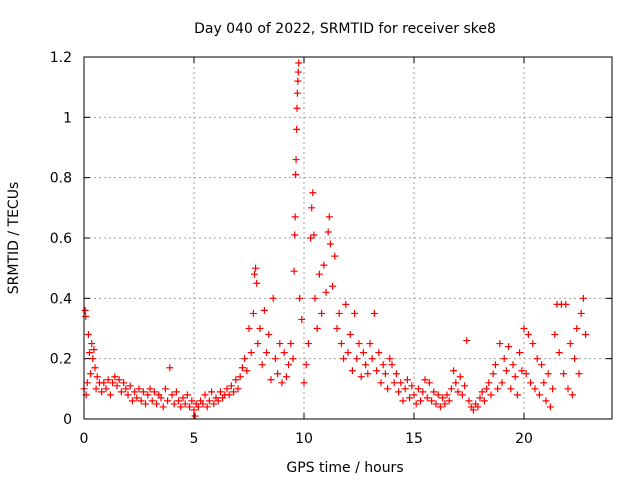  What do you see at coordinates (61, 299) in the screenshot?
I see `y-tick-label: 0.4` at bounding box center [61, 299].